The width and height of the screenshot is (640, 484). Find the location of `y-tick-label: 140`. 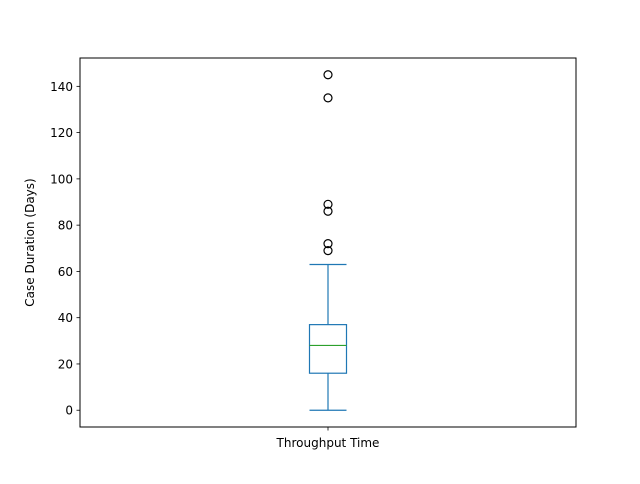

y-tick-label: 140 is located at coordinates (61, 87).